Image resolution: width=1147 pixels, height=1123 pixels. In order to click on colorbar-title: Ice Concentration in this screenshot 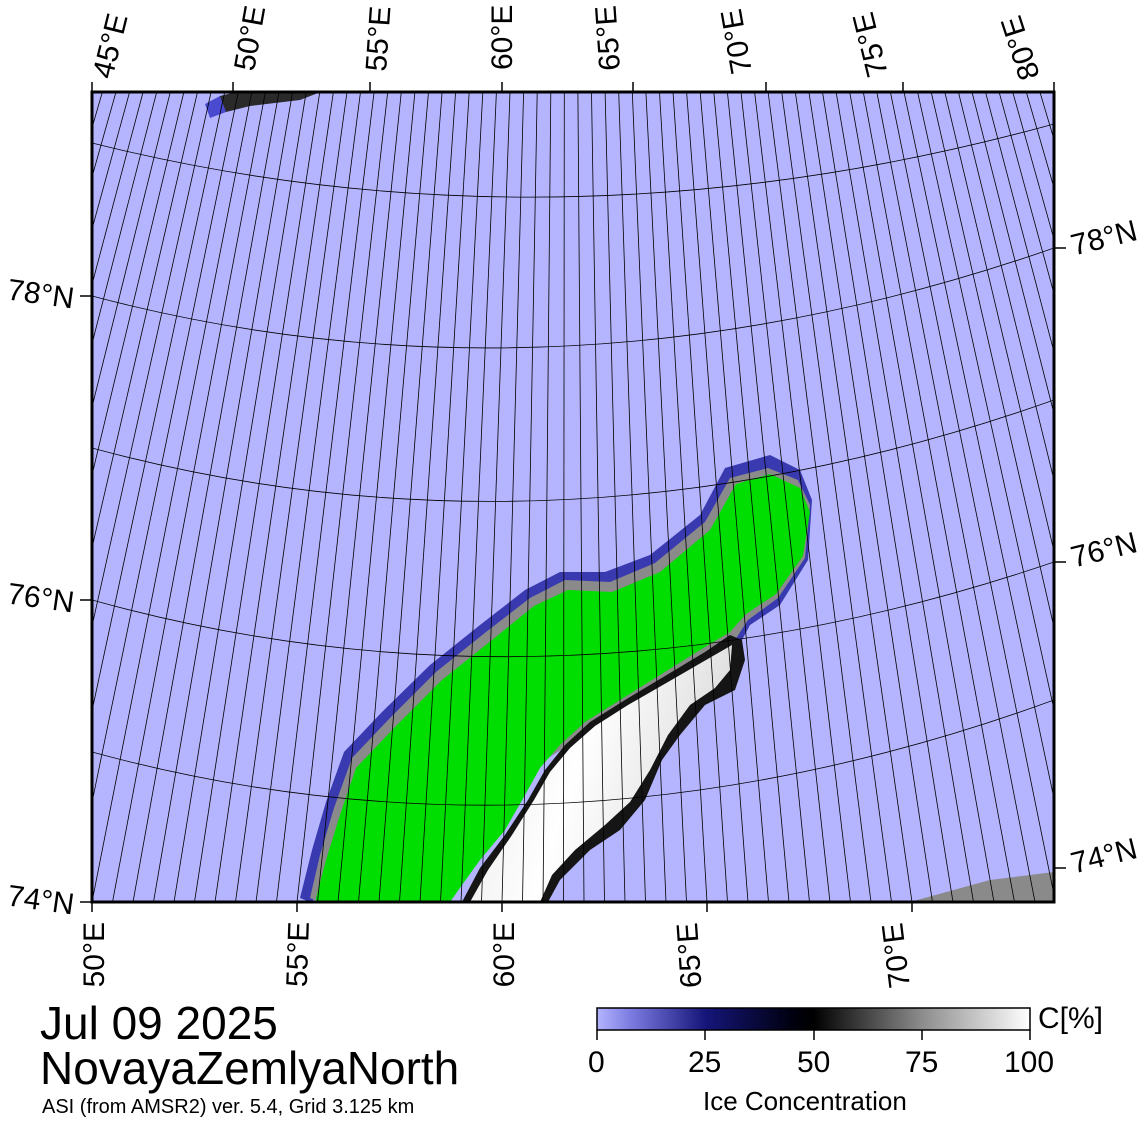, I will do `click(805, 1101)`.